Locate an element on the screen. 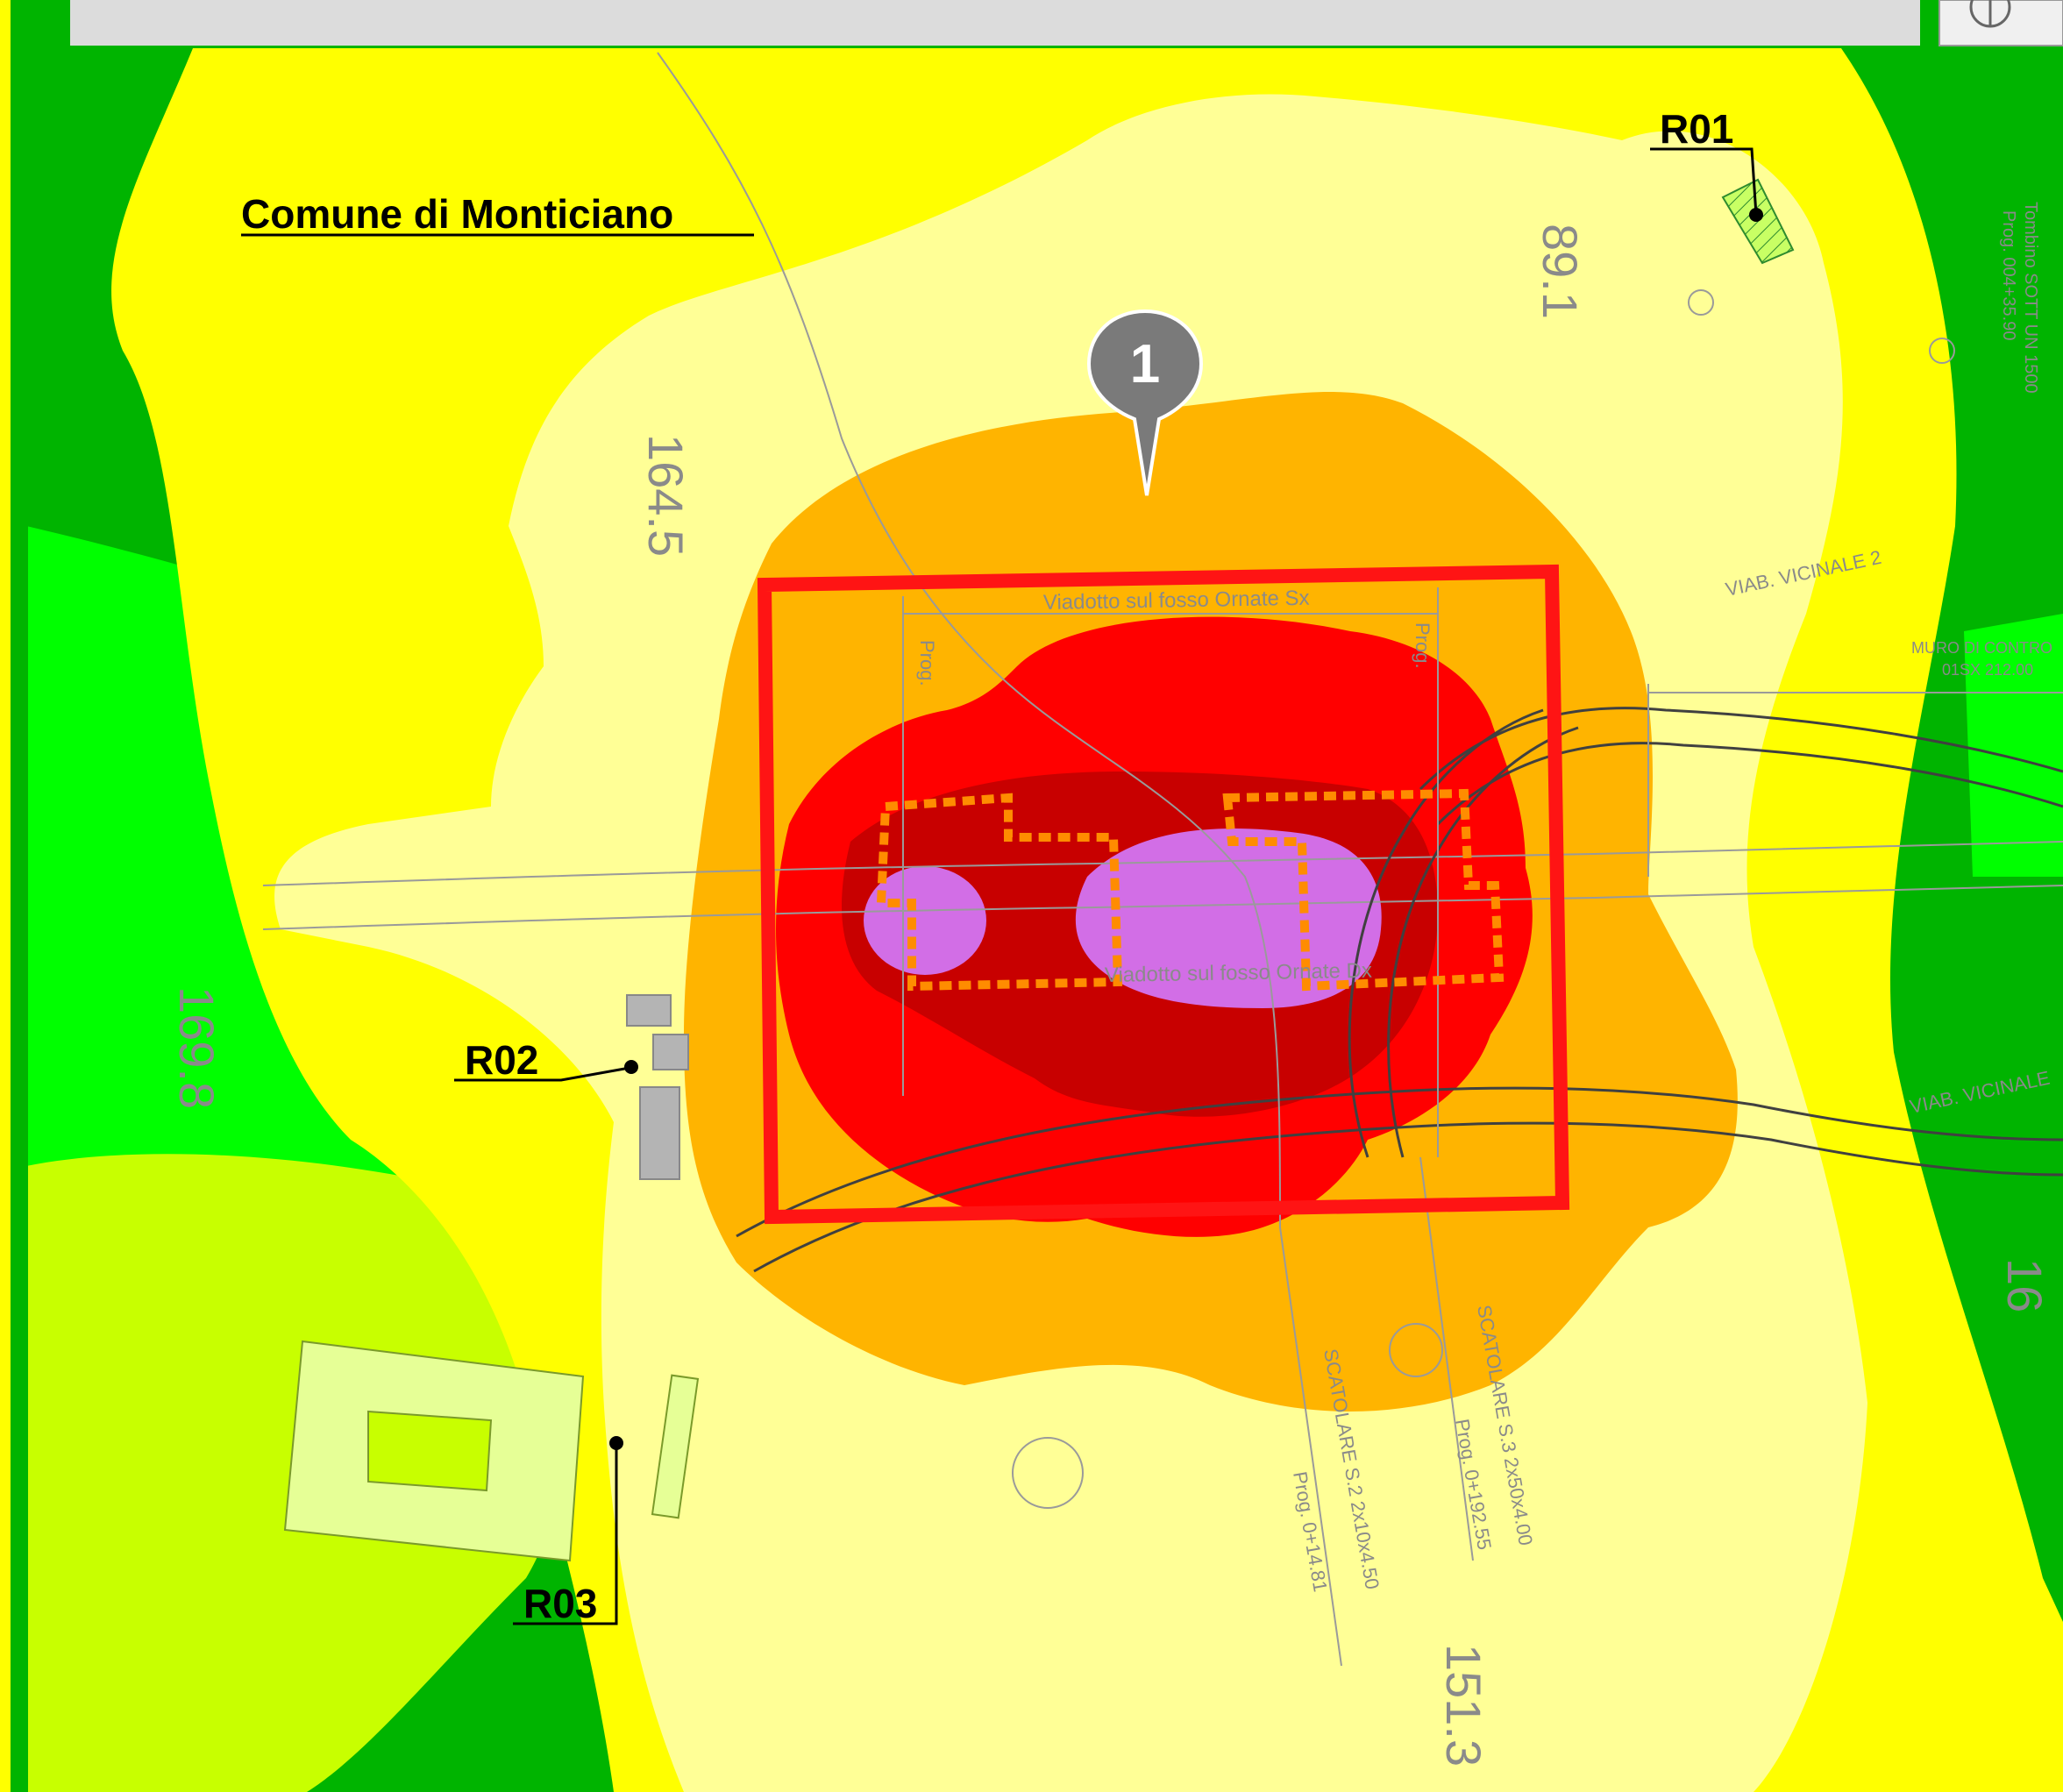 The image size is (2063, 1792). left-border is located at coordinates (5, 896).